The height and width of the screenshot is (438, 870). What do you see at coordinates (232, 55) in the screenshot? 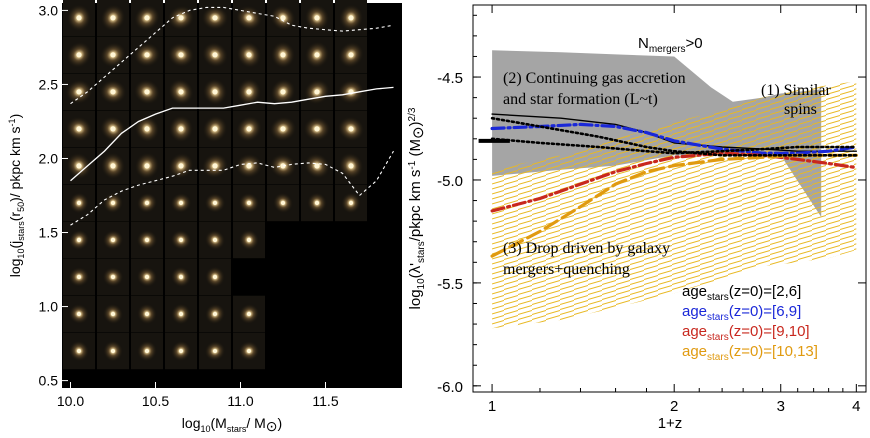
I see `upper-percentile-line` at bounding box center [232, 55].